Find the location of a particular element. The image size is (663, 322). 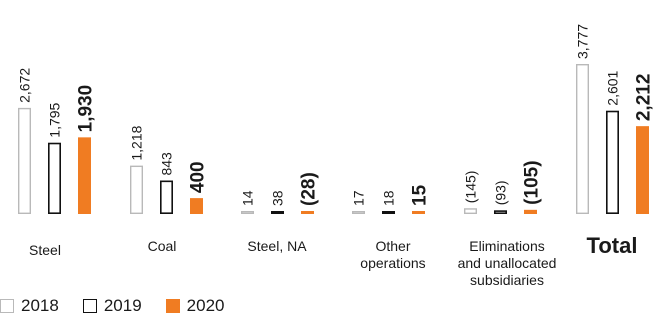

legend-swatch-2018 is located at coordinates (7, 306).